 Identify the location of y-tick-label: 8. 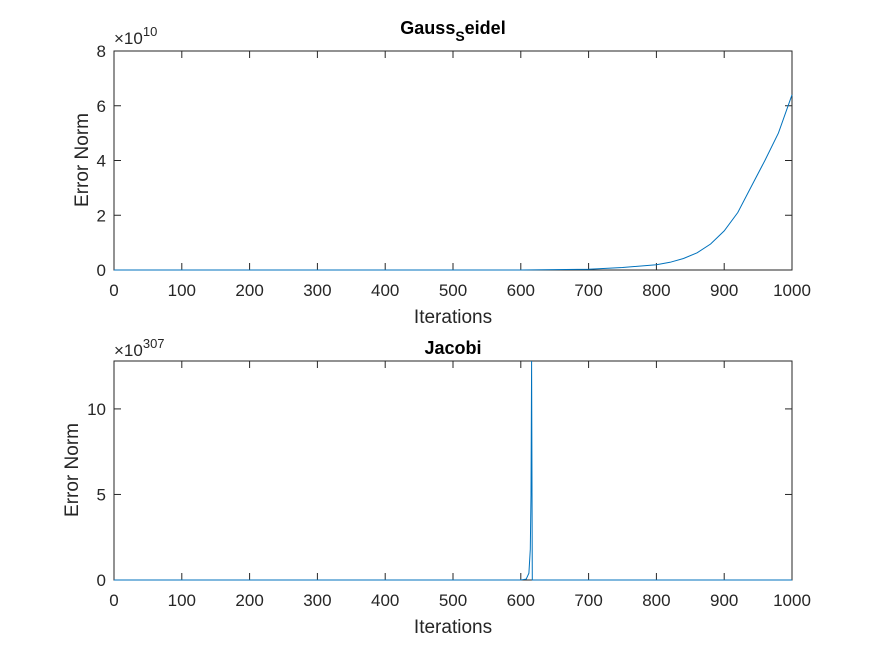
(101, 51).